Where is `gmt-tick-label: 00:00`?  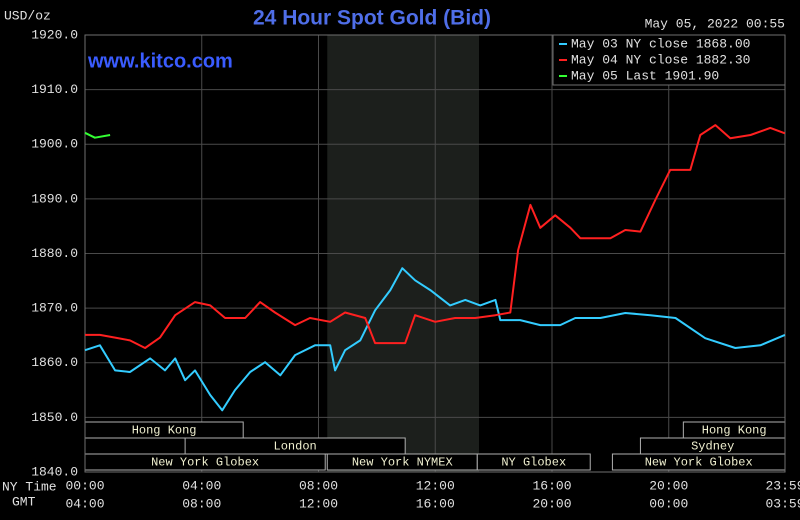
gmt-tick-label: 00:00 is located at coordinates (668, 503).